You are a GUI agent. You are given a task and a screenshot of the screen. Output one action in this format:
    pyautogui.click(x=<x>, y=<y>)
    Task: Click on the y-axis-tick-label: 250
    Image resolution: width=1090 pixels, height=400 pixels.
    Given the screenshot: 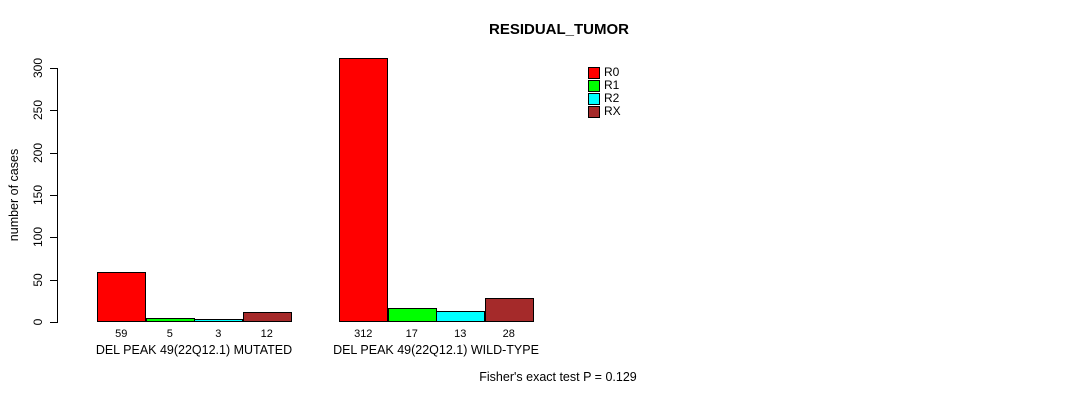 What is the action you would take?
    pyautogui.click(x=38, y=110)
    